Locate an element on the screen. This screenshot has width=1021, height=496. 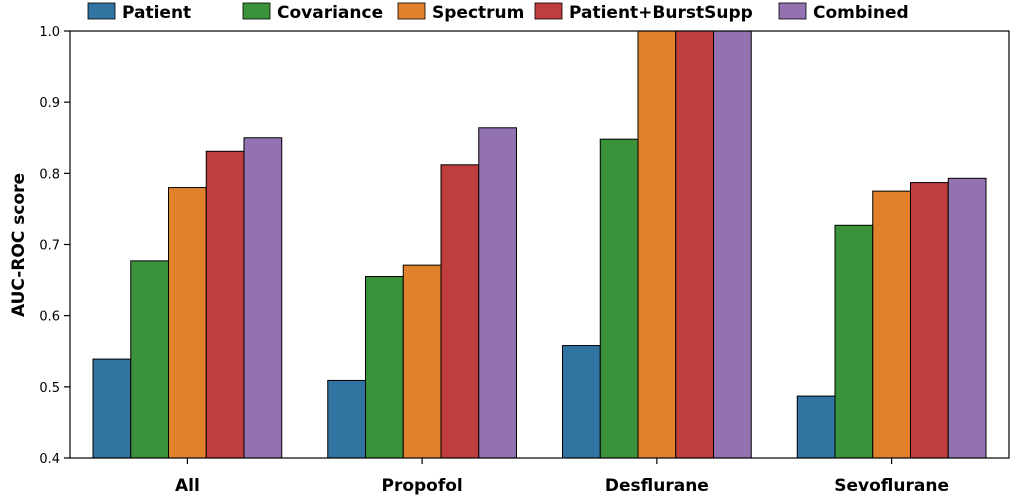
x-category-label: Propofol is located at coordinates (421, 486).